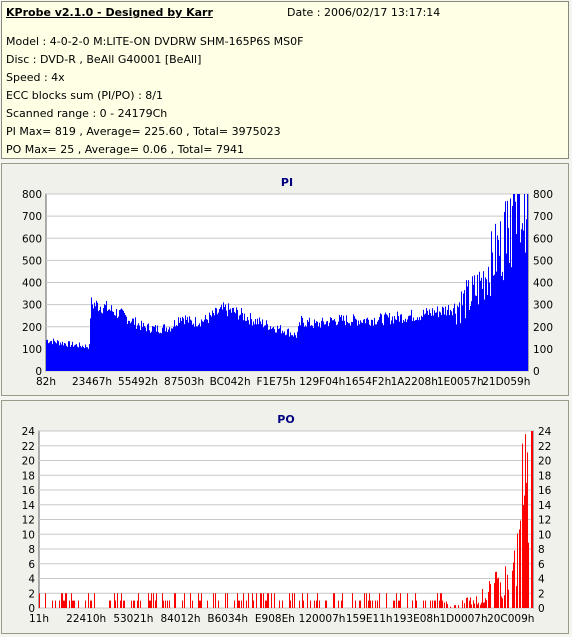 This screenshot has width=572, height=637. I want to click on x-tick-1-5: E908Eh, so click(275, 619).